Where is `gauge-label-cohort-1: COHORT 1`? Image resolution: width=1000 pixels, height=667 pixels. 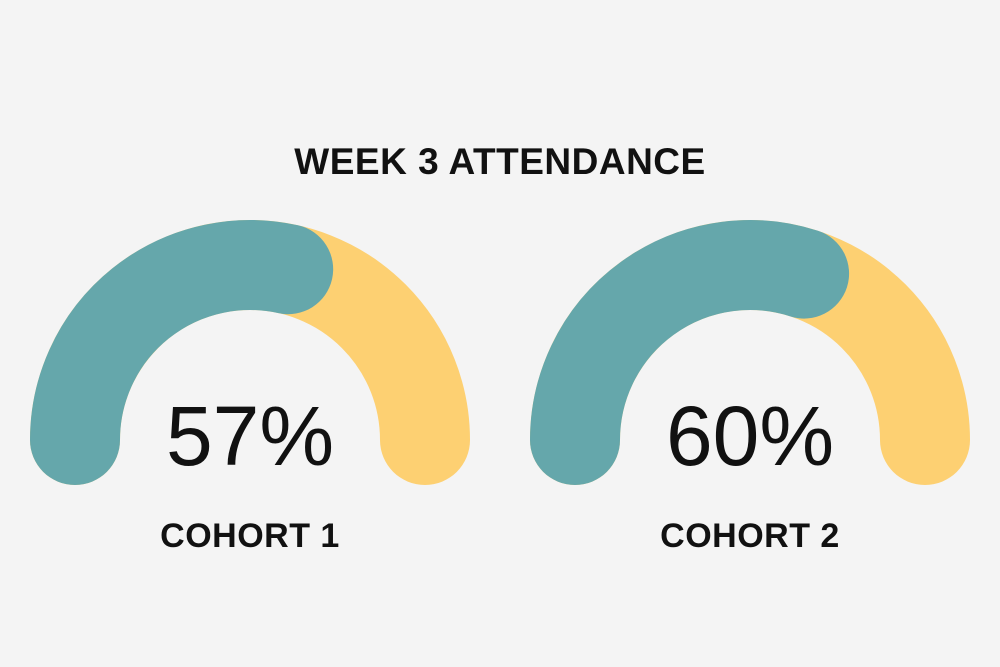
gauge-label-cohort-1: COHORT 1 is located at coordinates (250, 536).